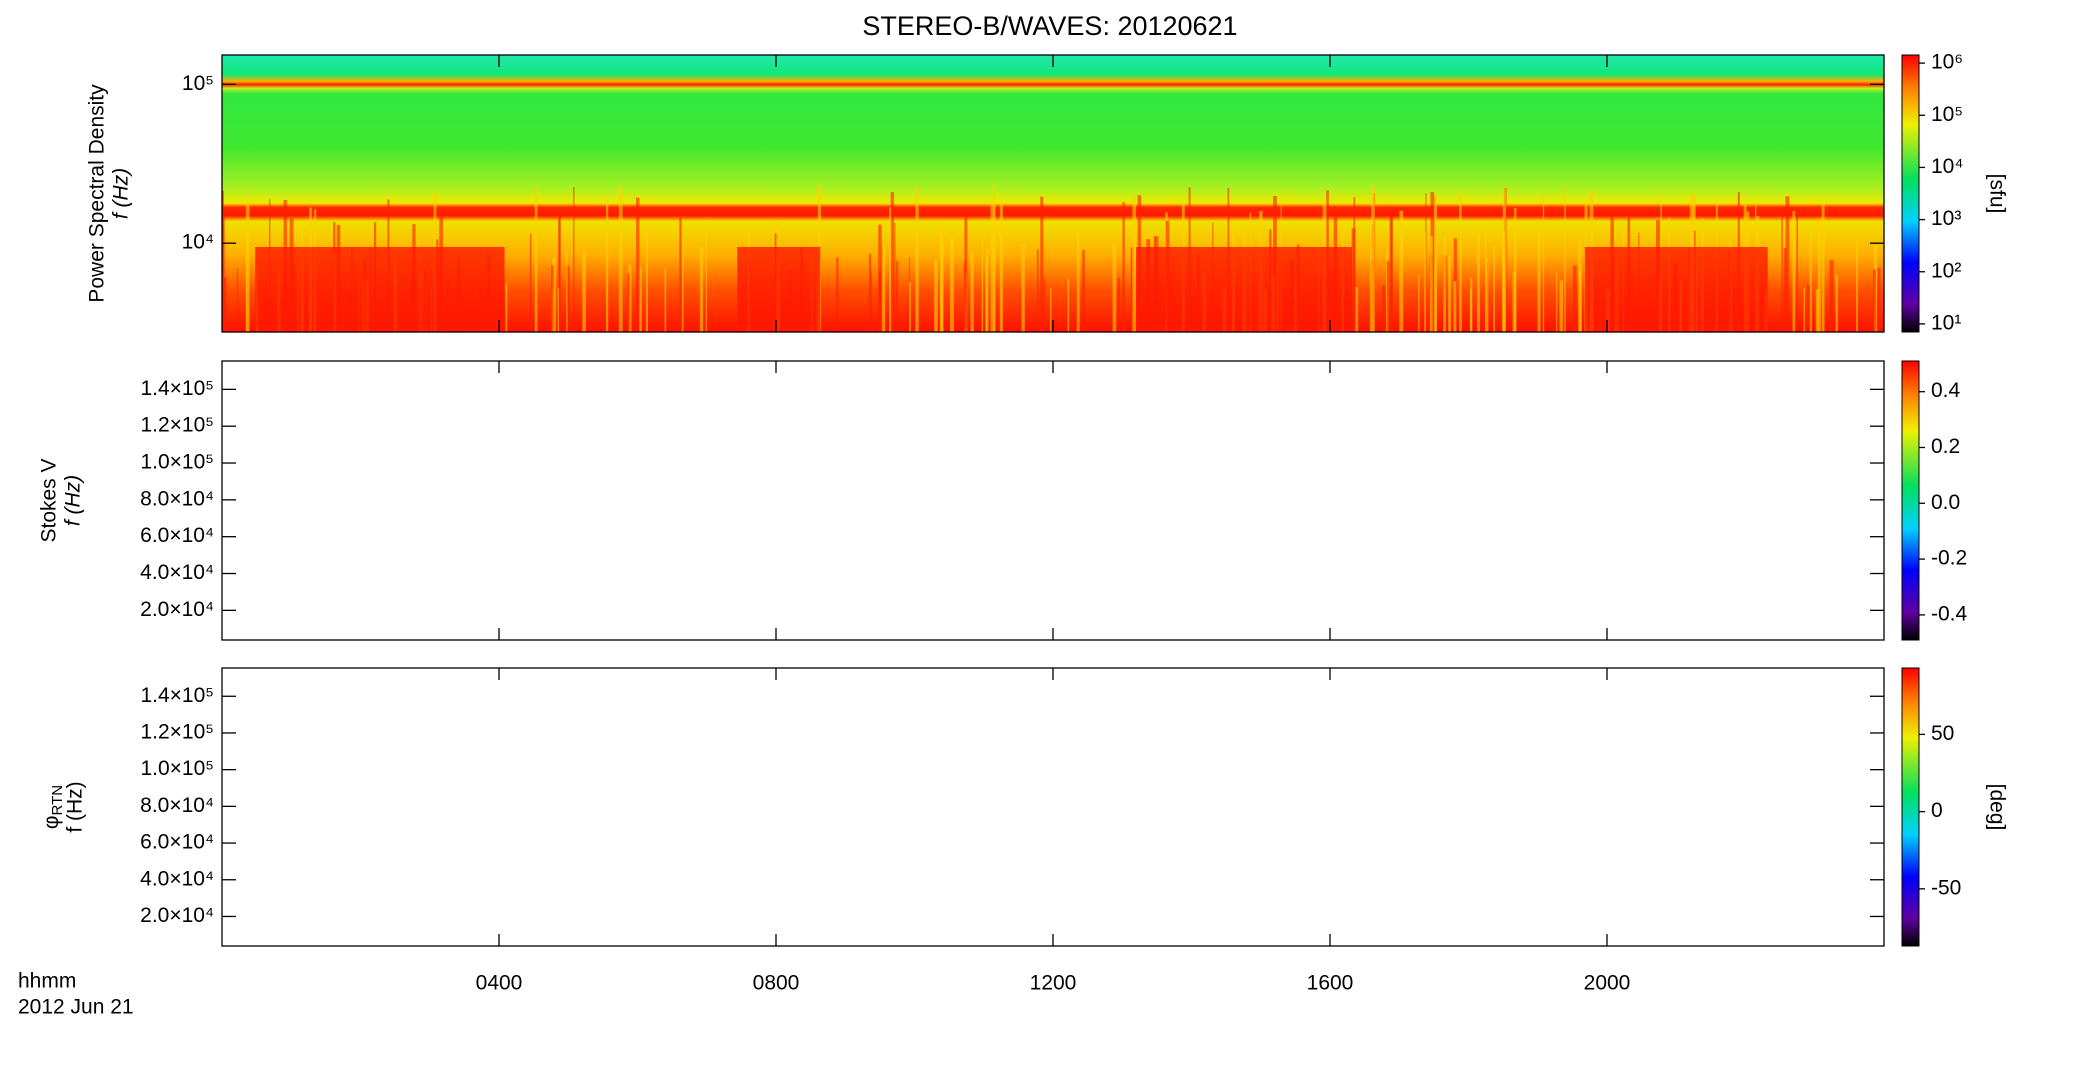 This screenshot has height=1080, width=2096. Describe the element at coordinates (177, 768) in the screenshot. I see `y-tick-label: 1.0×10⁵` at that location.